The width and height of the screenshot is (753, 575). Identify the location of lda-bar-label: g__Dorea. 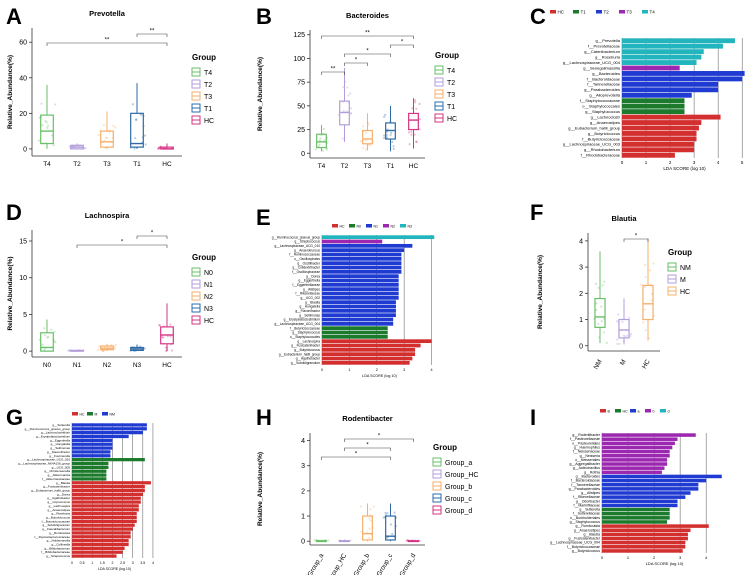
(64, 494).